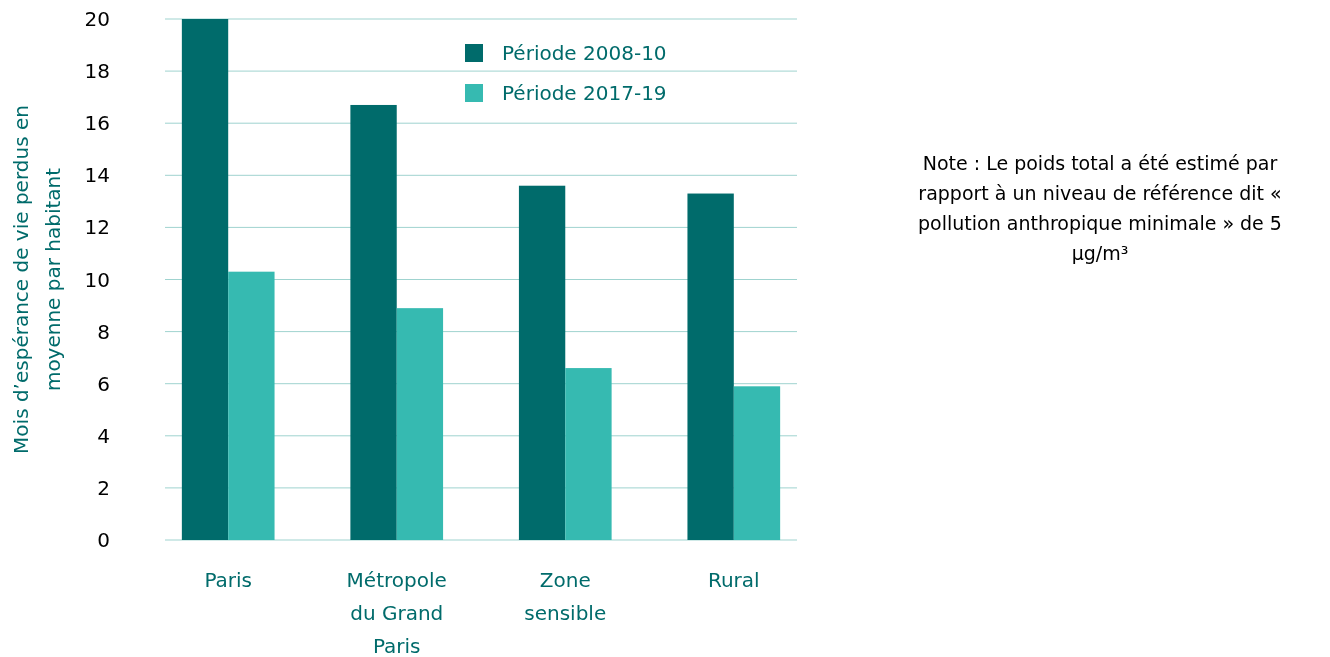  Describe the element at coordinates (97, 279) in the screenshot. I see `y-tick-label: 10` at that location.